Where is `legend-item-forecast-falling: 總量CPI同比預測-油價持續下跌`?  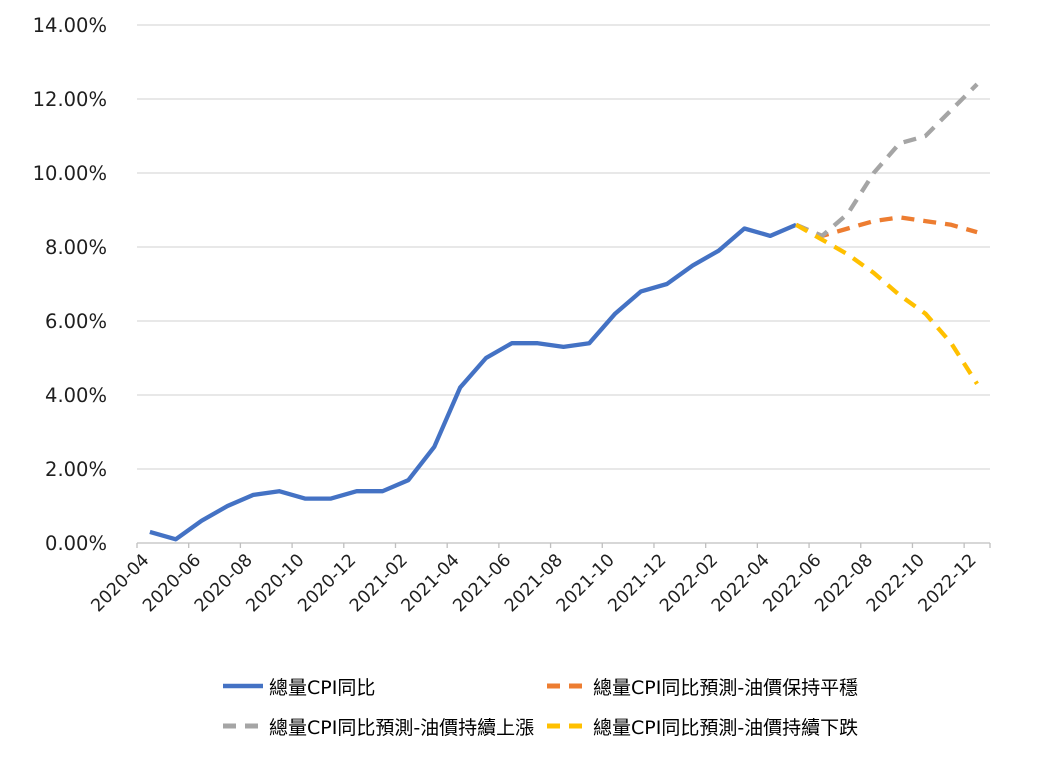
legend-item-forecast-falling: 總量CPI同比預測-油價持續下跌 is located at coordinates (702, 726).